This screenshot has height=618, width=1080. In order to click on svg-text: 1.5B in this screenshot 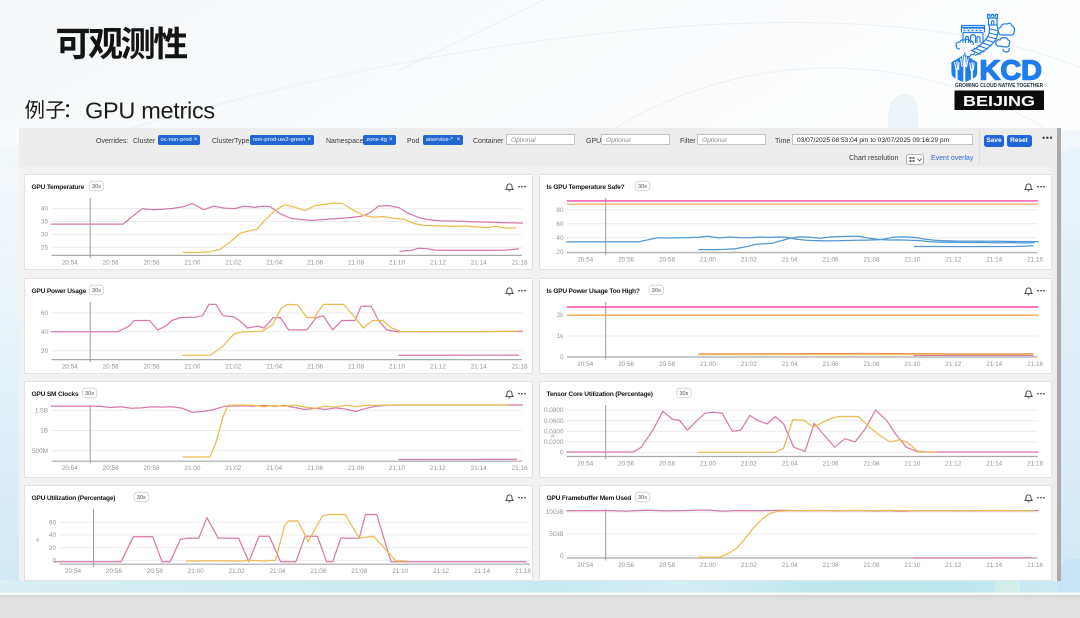, I will do `click(41, 410)`.